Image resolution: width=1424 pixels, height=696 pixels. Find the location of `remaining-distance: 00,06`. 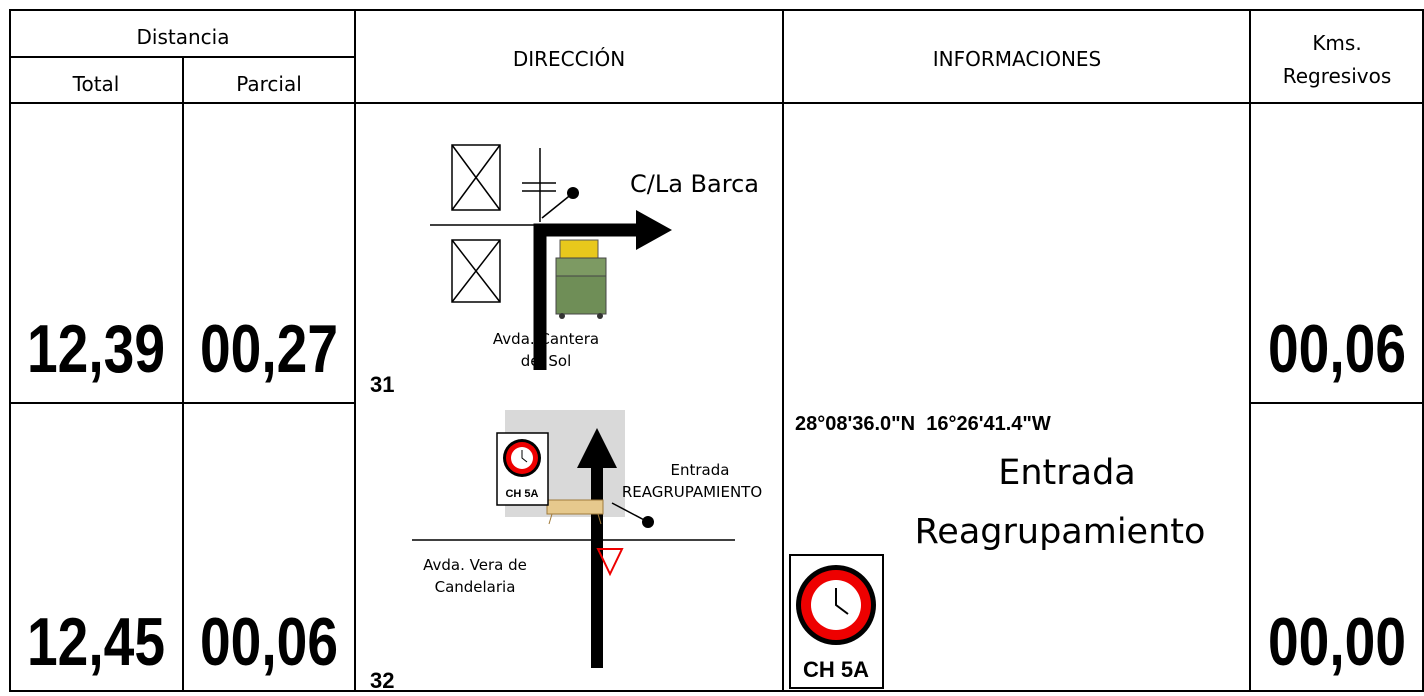

remaining-distance: 00,06 is located at coordinates (1337, 349).